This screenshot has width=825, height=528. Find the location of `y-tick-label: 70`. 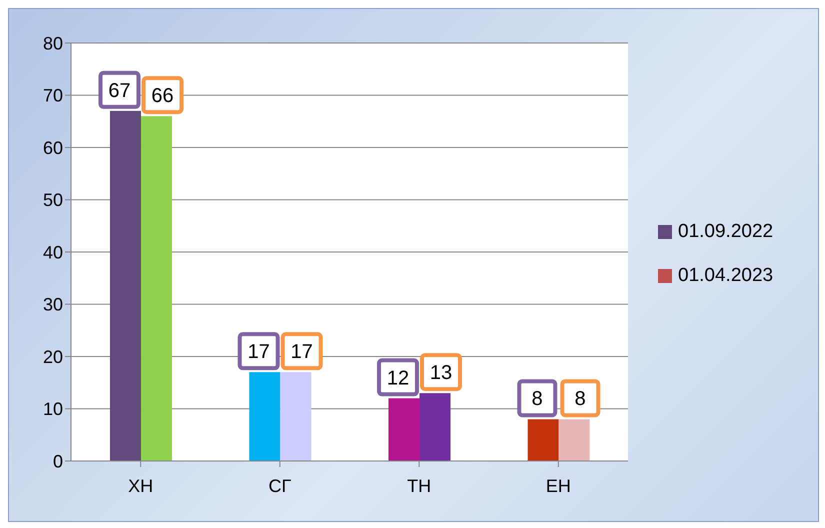

y-tick-label: 70 is located at coordinates (52, 96).